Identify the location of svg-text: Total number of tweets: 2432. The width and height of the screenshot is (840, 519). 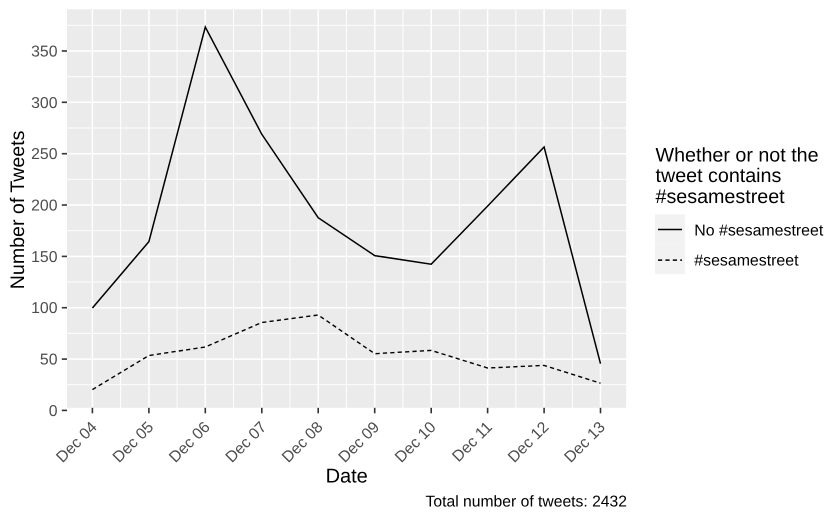
(526, 501).